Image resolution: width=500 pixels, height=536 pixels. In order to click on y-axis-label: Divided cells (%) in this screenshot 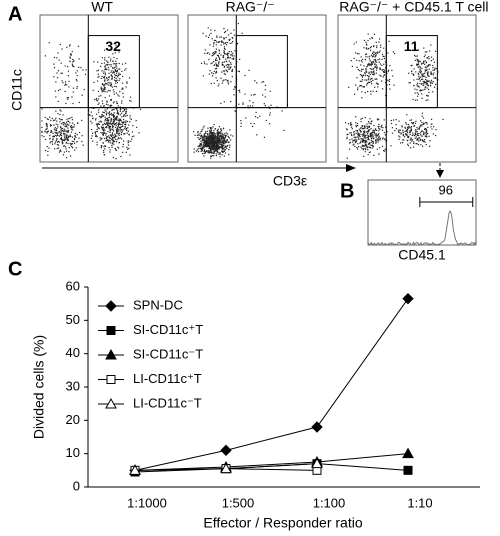, I will do `click(39, 387)`.